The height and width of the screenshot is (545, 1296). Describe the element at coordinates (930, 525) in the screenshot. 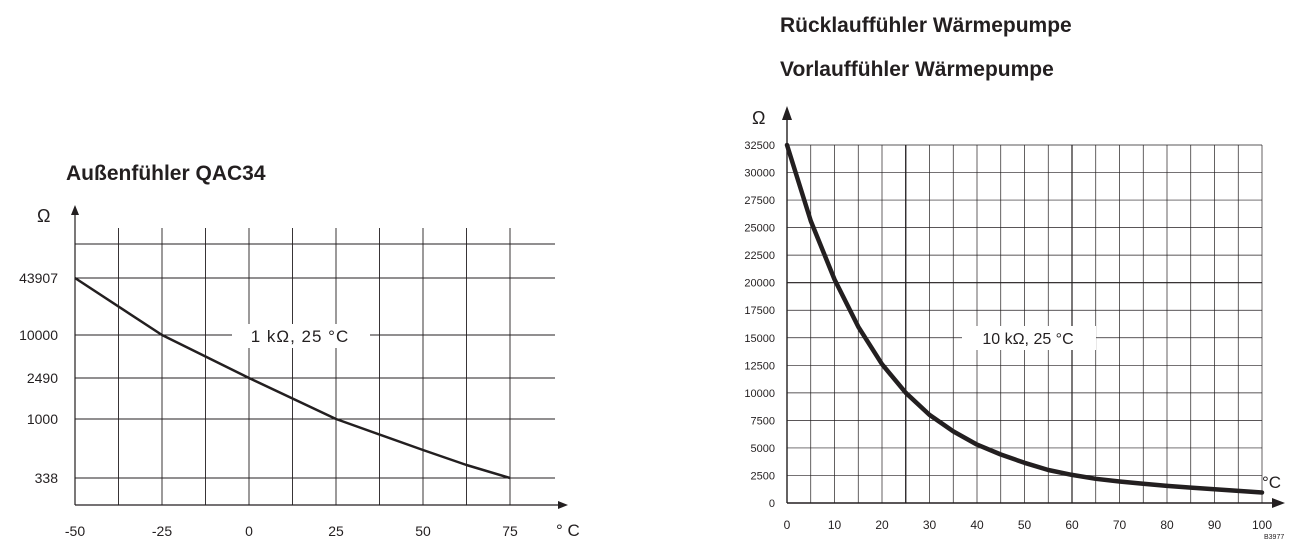

I see `chart2-x-tick-label: 30` at that location.